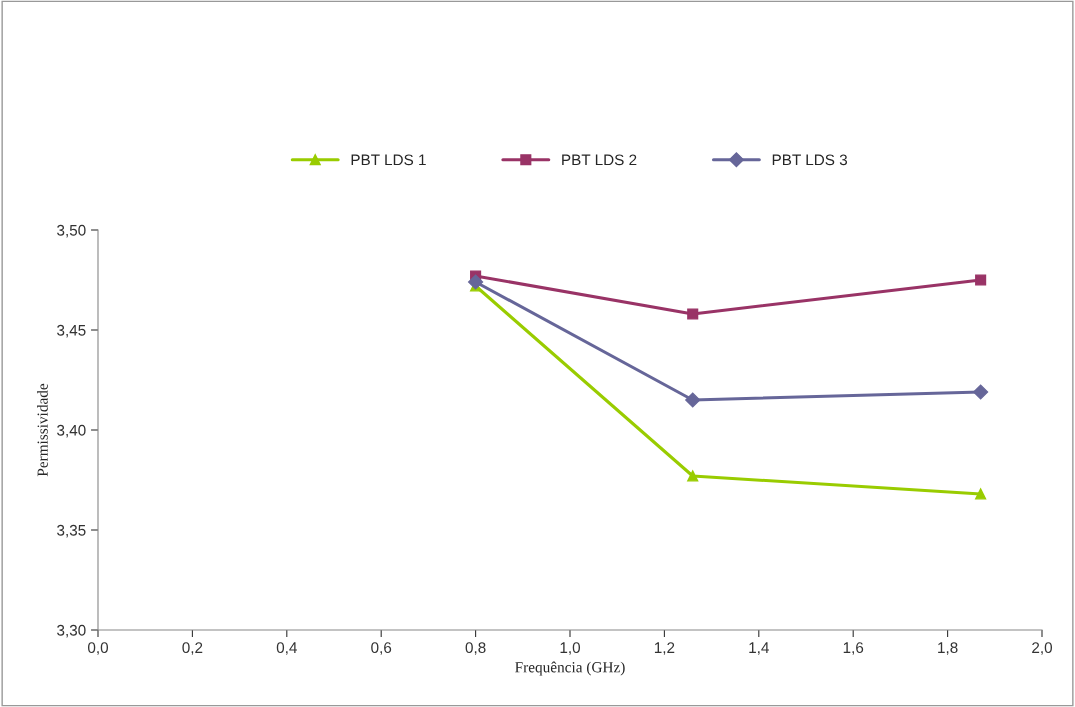  I want to click on x-tick-label: 1,6, so click(853, 648).